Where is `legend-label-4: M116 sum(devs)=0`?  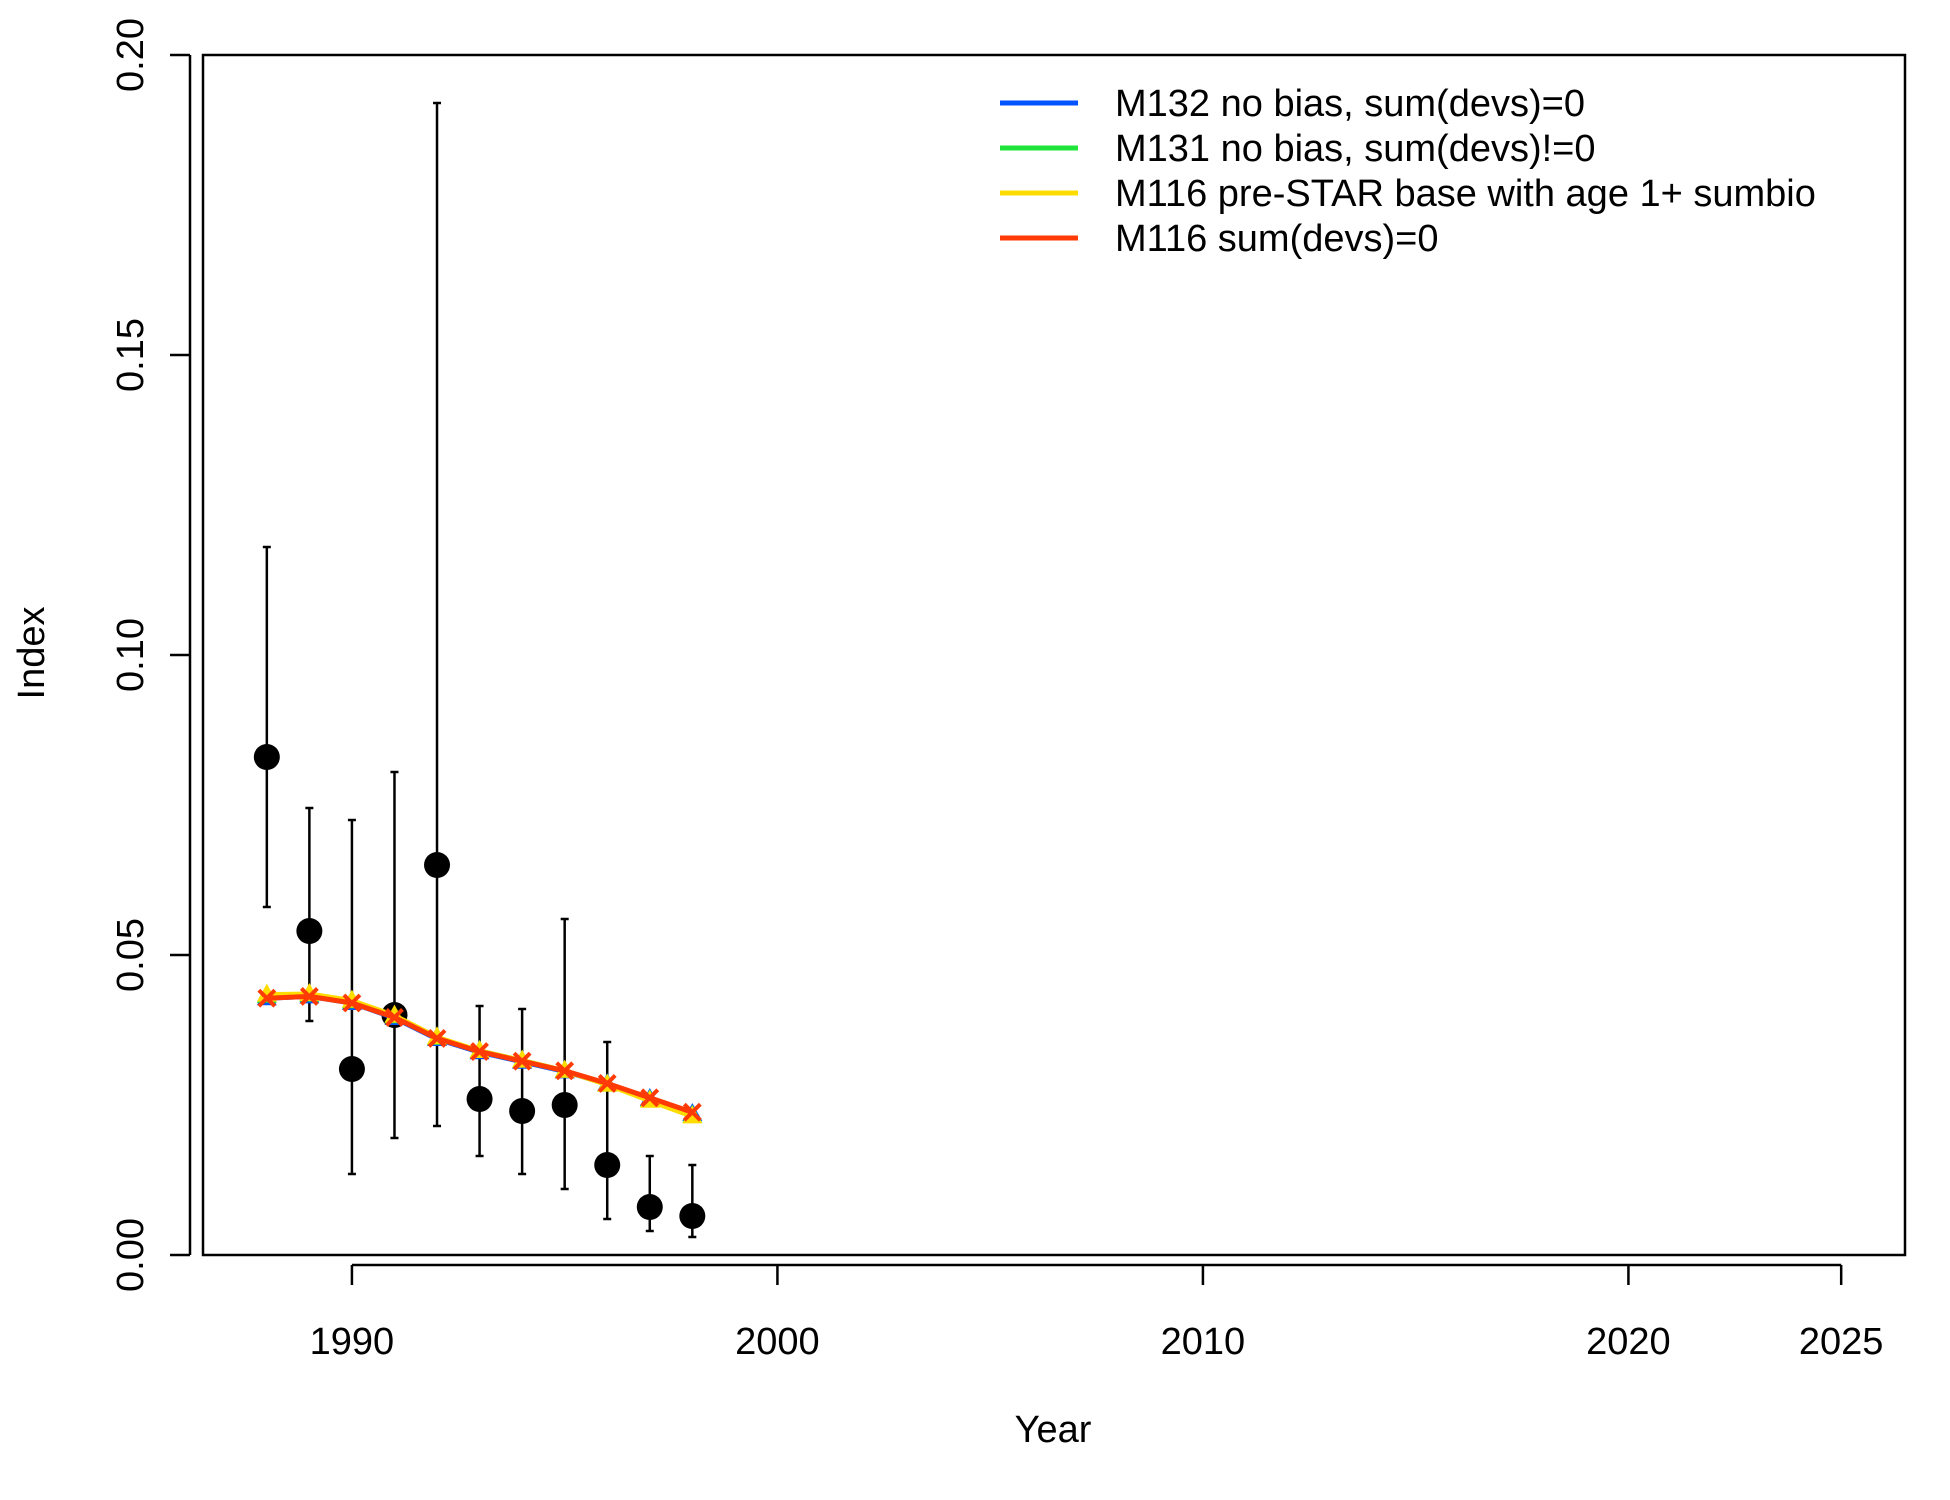 legend-label-4: M116 sum(devs)=0 is located at coordinates (1276, 239).